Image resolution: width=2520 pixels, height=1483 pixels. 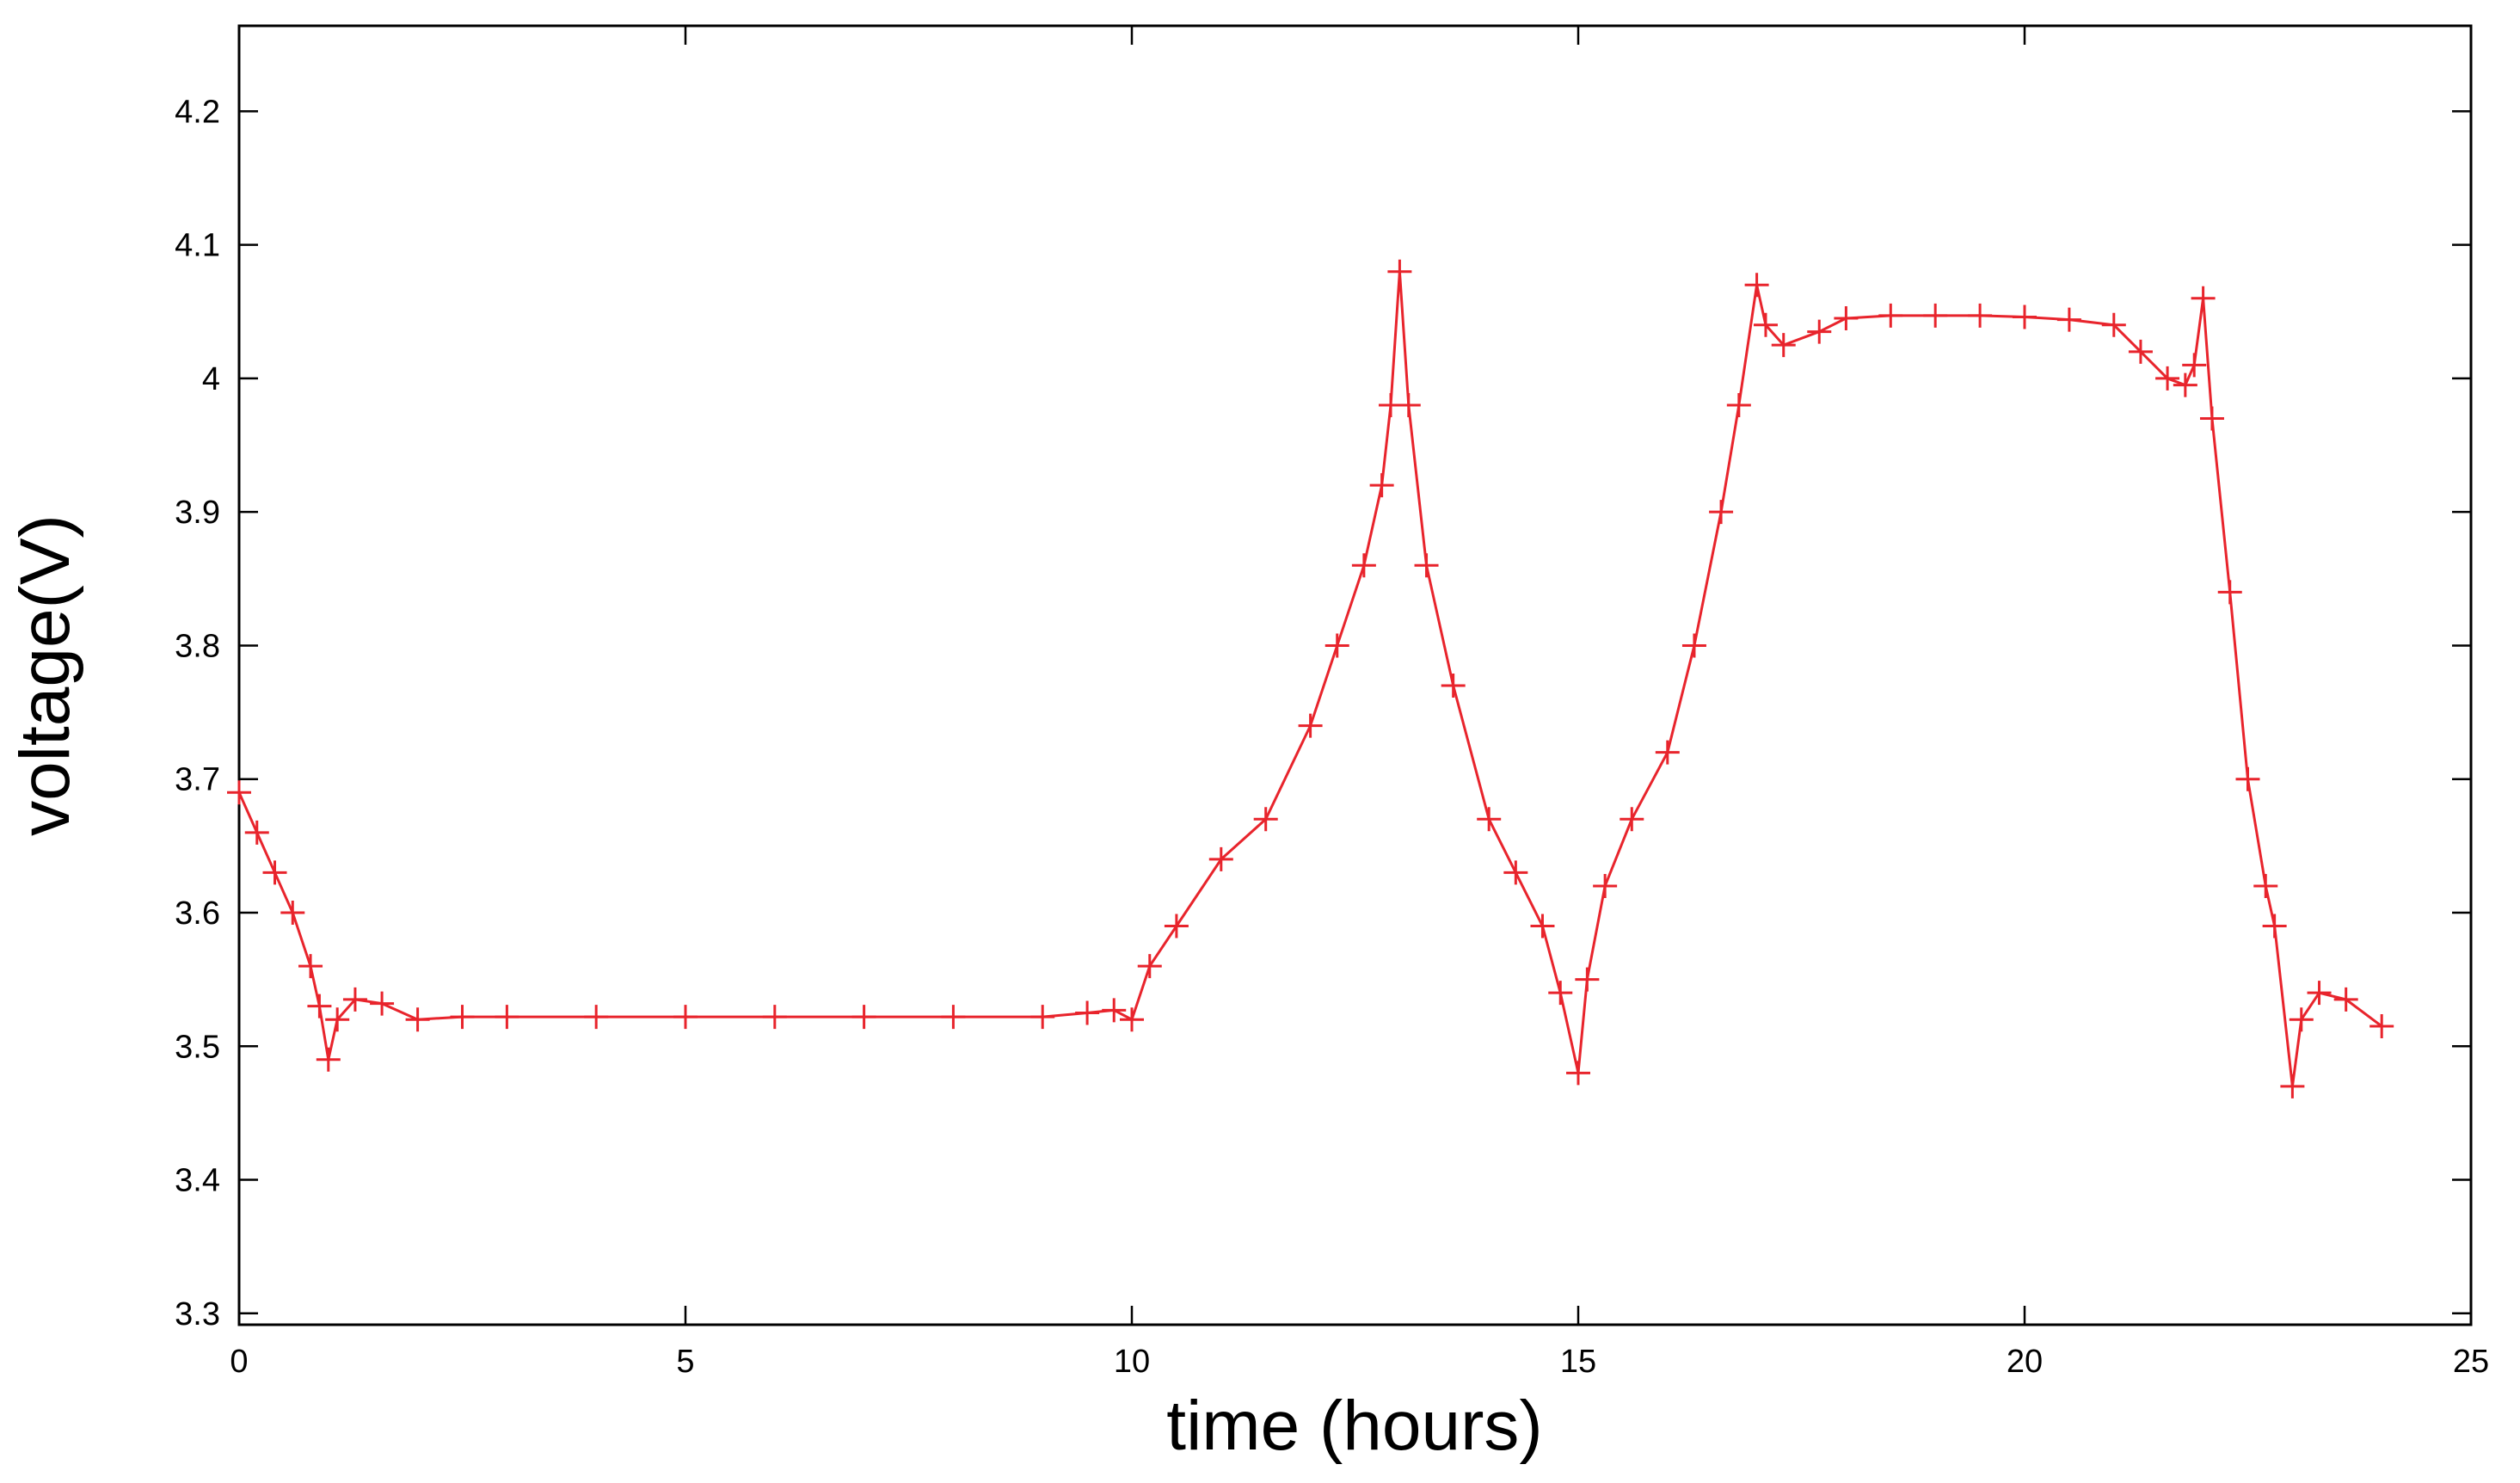 I want to click on x-tick-label: 0, so click(x=239, y=1362).